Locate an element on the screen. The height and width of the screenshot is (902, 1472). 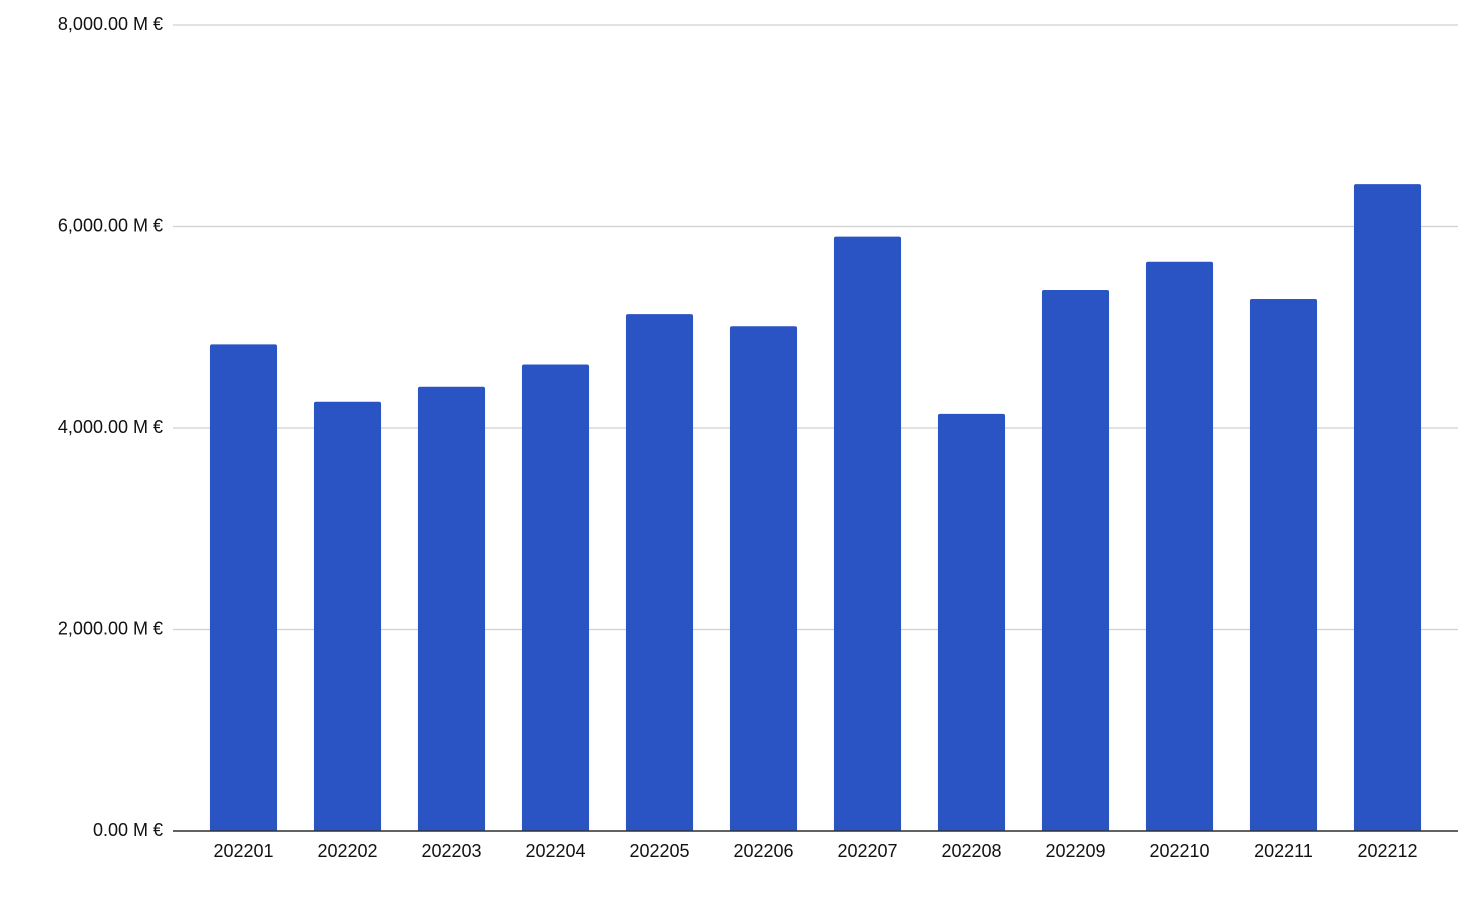
x-tick-label: 202201 is located at coordinates (243, 851).